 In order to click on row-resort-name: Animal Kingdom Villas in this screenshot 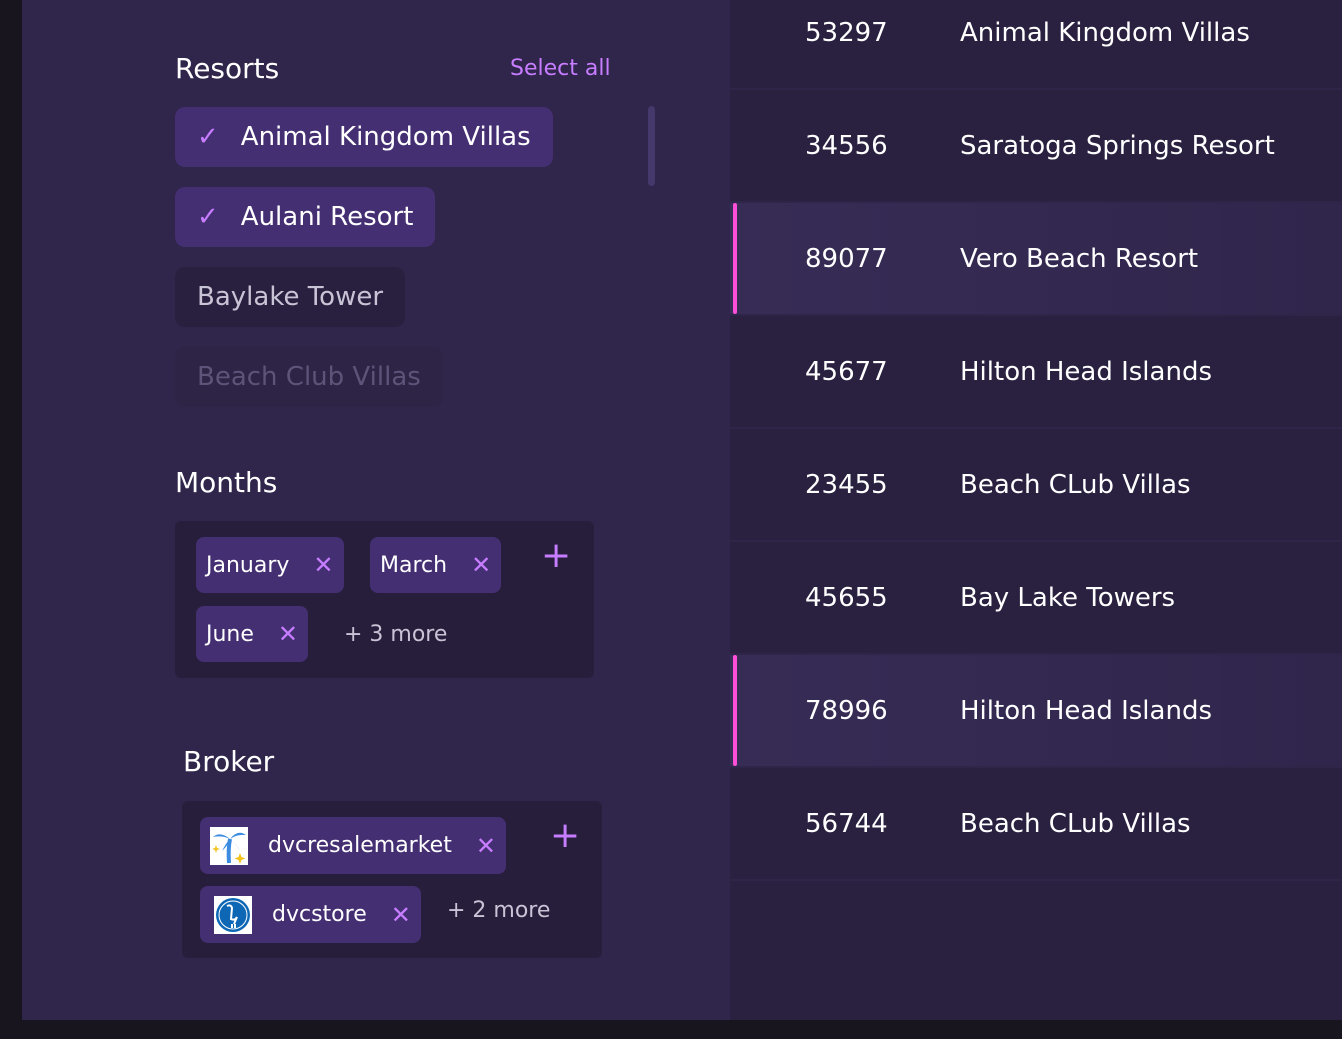, I will do `click(1105, 32)`.